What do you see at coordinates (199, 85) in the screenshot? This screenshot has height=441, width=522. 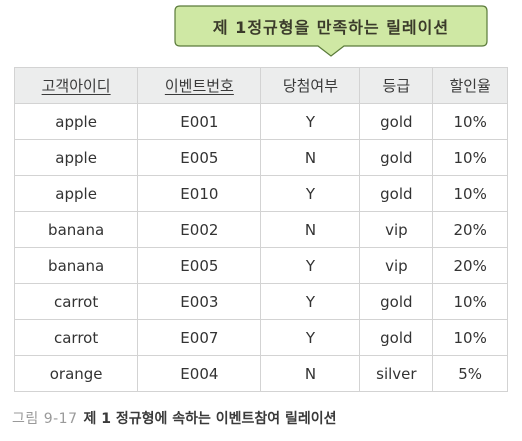 I see `header-event-number: 이벤트번호` at bounding box center [199, 85].